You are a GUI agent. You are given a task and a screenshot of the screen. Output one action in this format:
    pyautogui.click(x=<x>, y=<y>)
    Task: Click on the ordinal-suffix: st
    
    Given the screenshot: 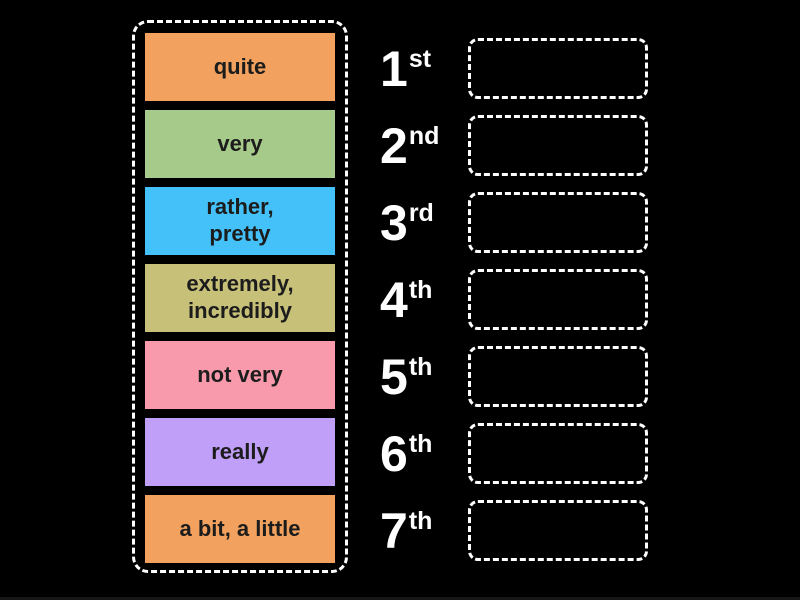 What is the action you would take?
    pyautogui.click(x=420, y=58)
    